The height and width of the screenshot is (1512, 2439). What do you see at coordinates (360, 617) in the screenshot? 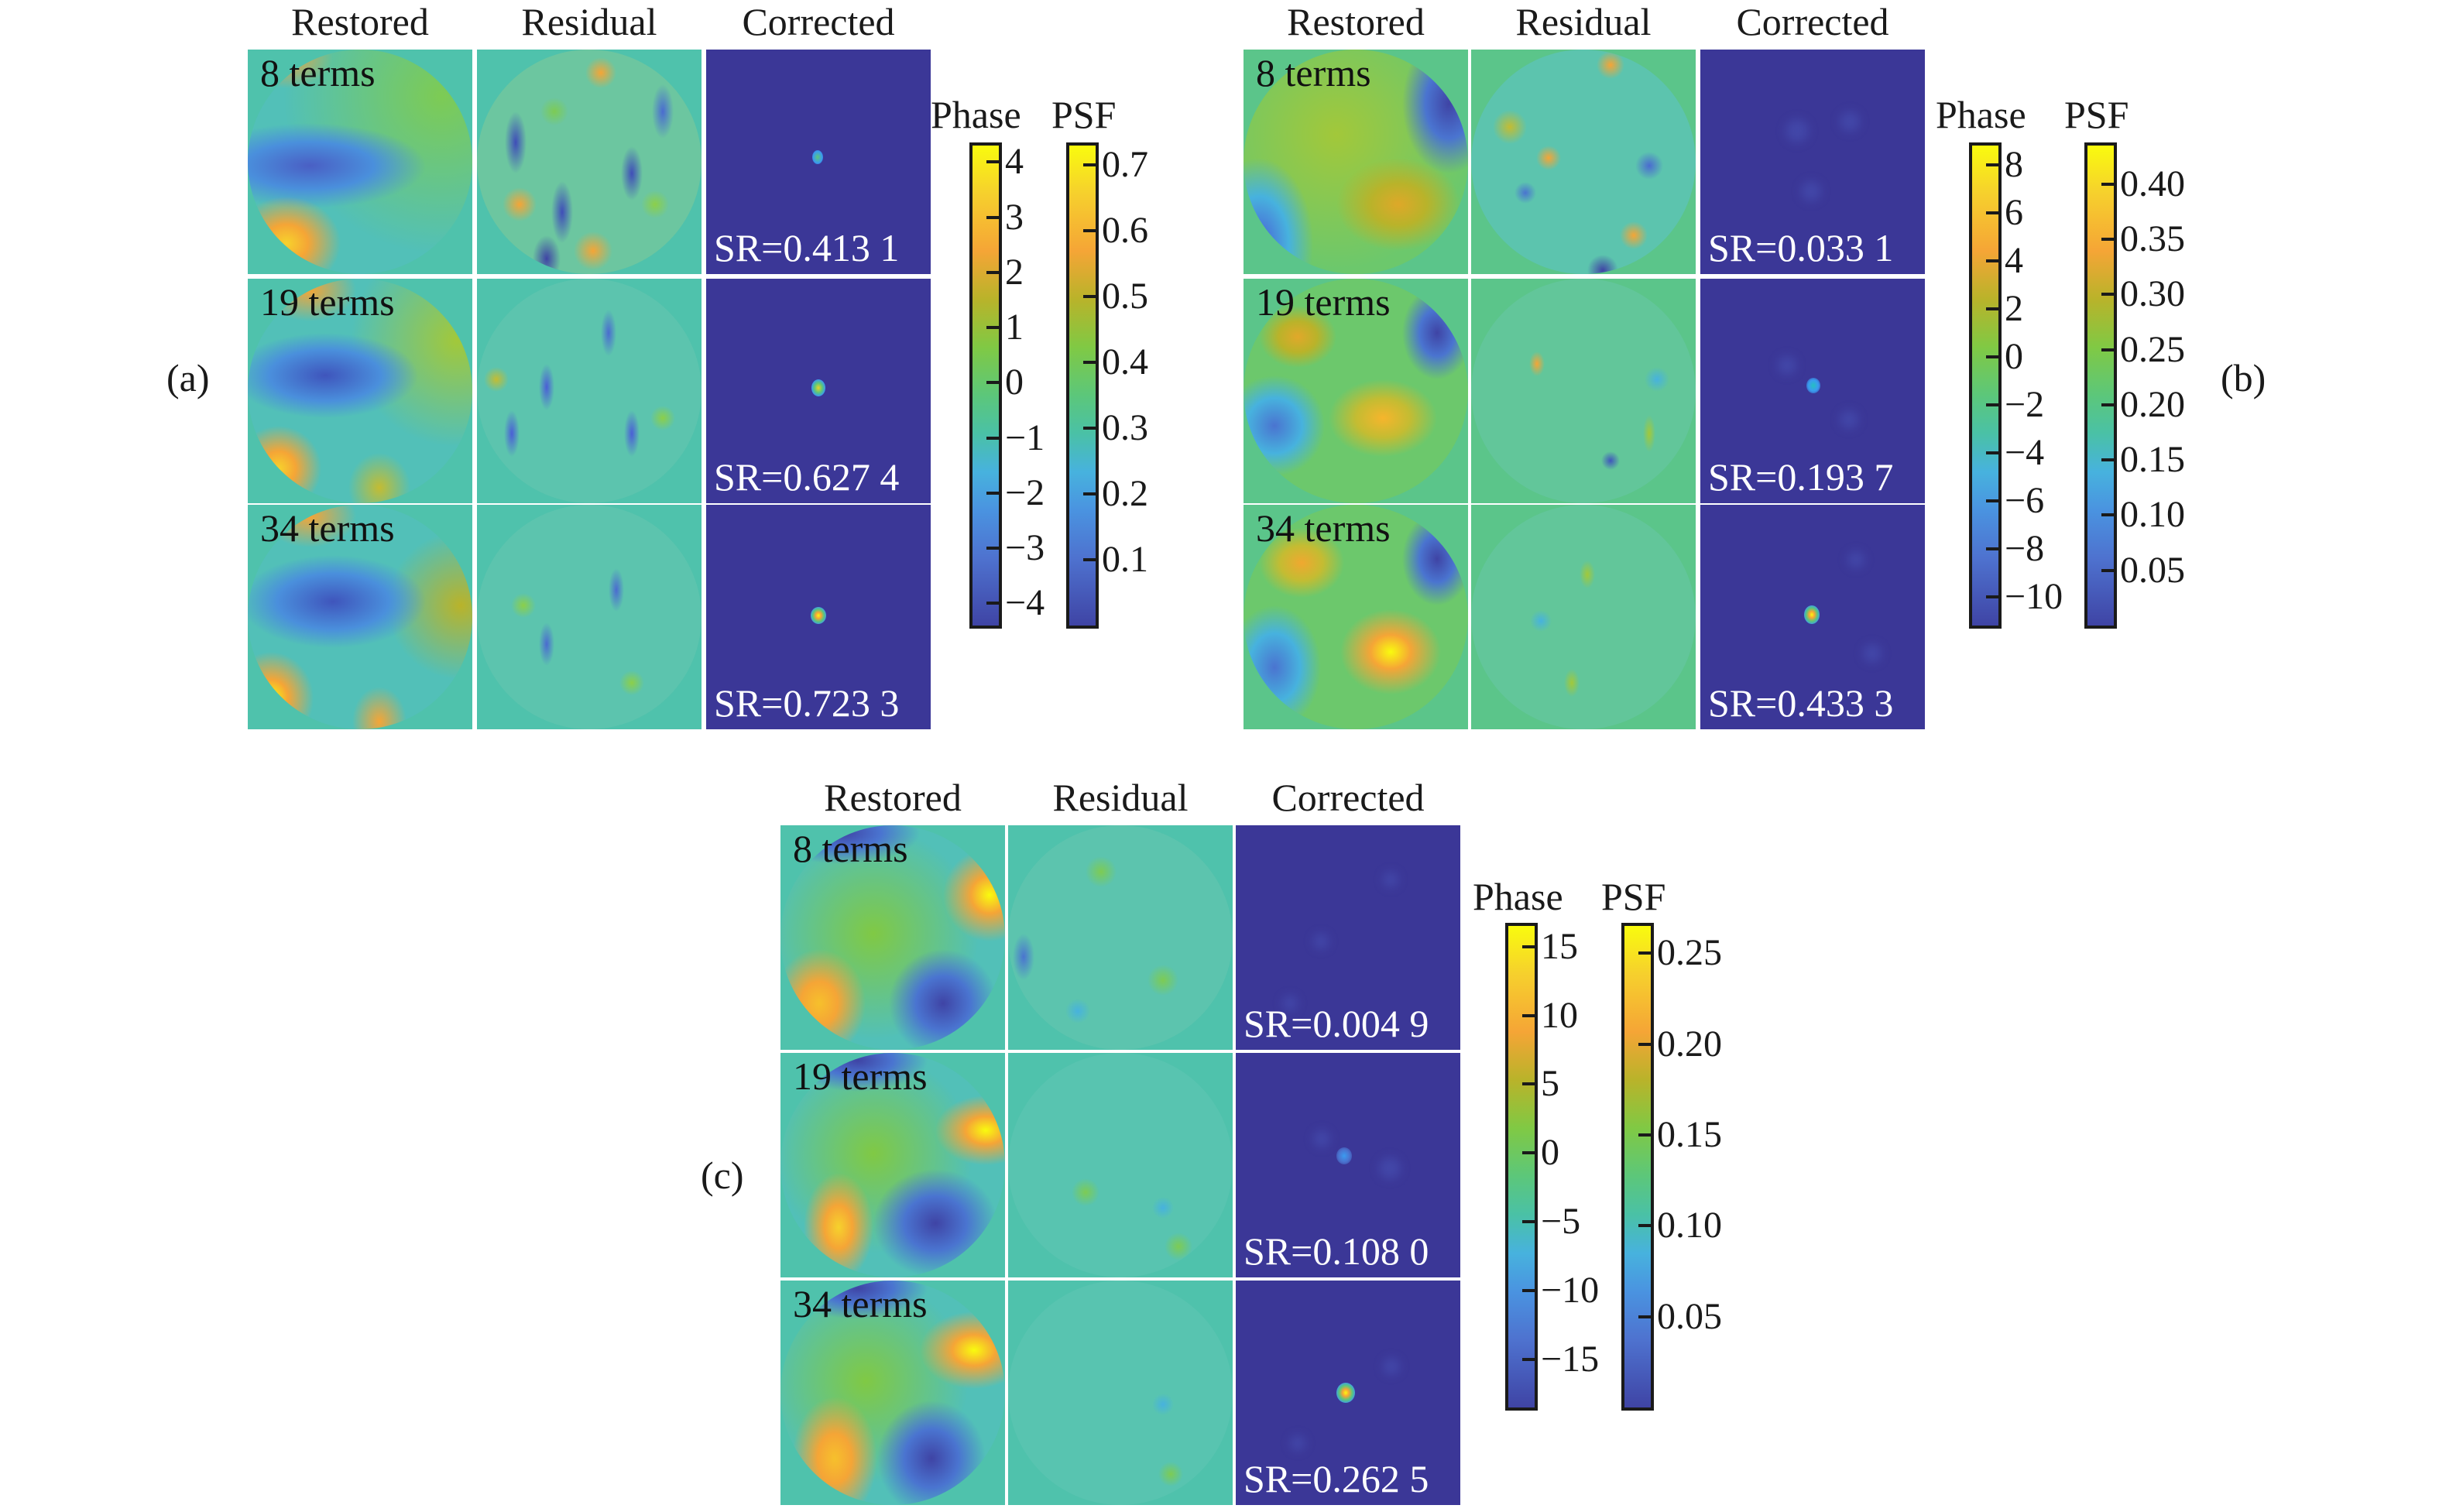
I see `restored-phase-map: 34 terms` at bounding box center [360, 617].